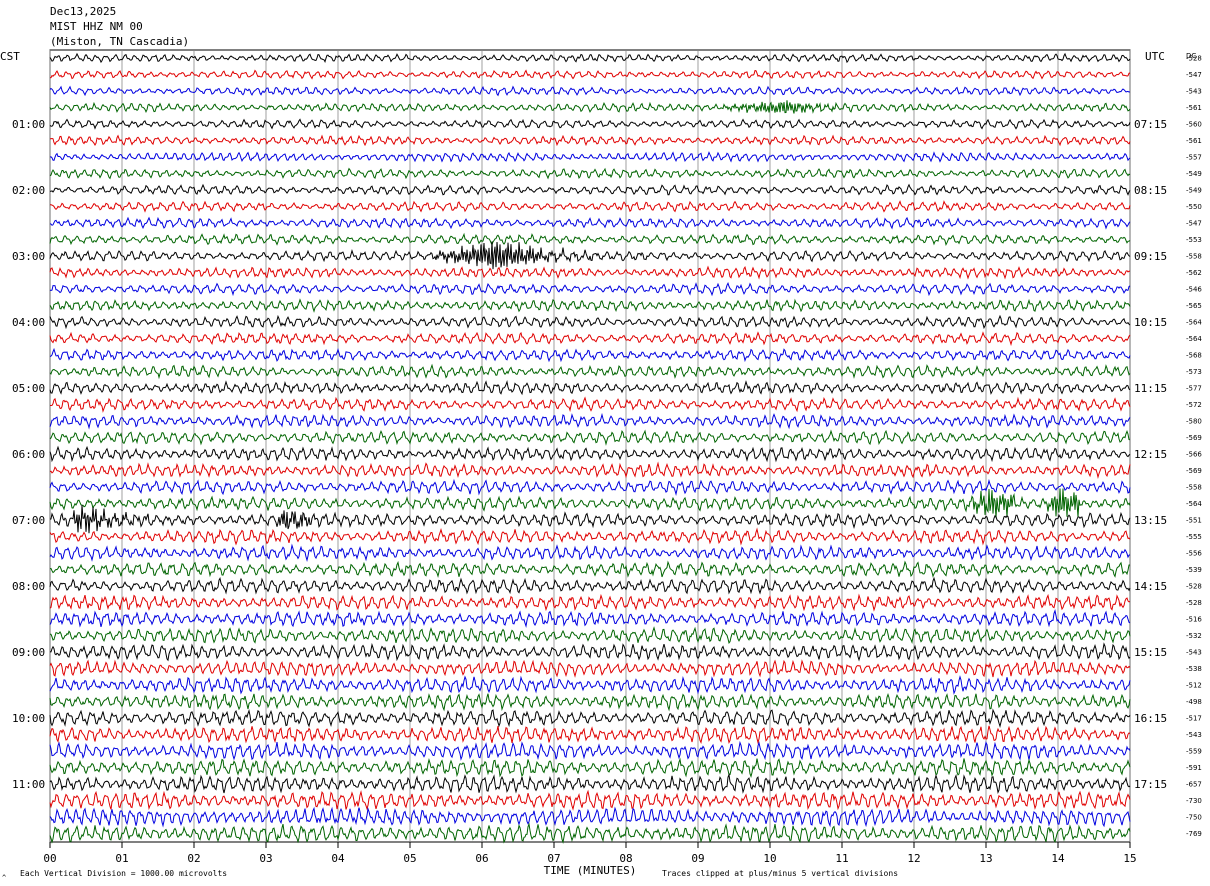  I want to click on x-tick-label-03: 03, so click(265, 858).